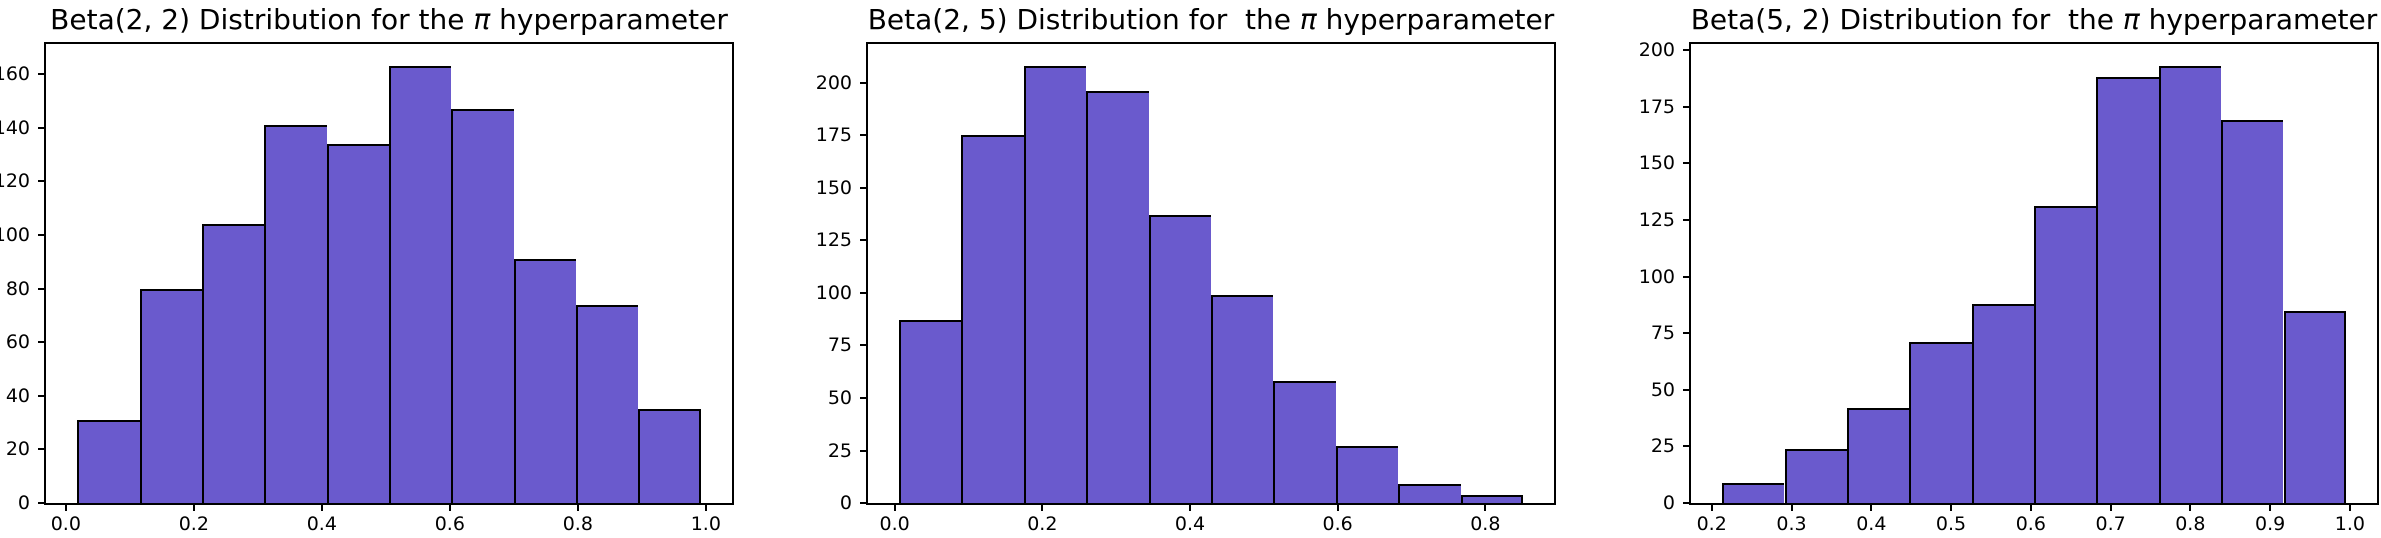 The image size is (2381, 538). What do you see at coordinates (15, 127) in the screenshot?
I see `y-tick-label: 140` at bounding box center [15, 127].